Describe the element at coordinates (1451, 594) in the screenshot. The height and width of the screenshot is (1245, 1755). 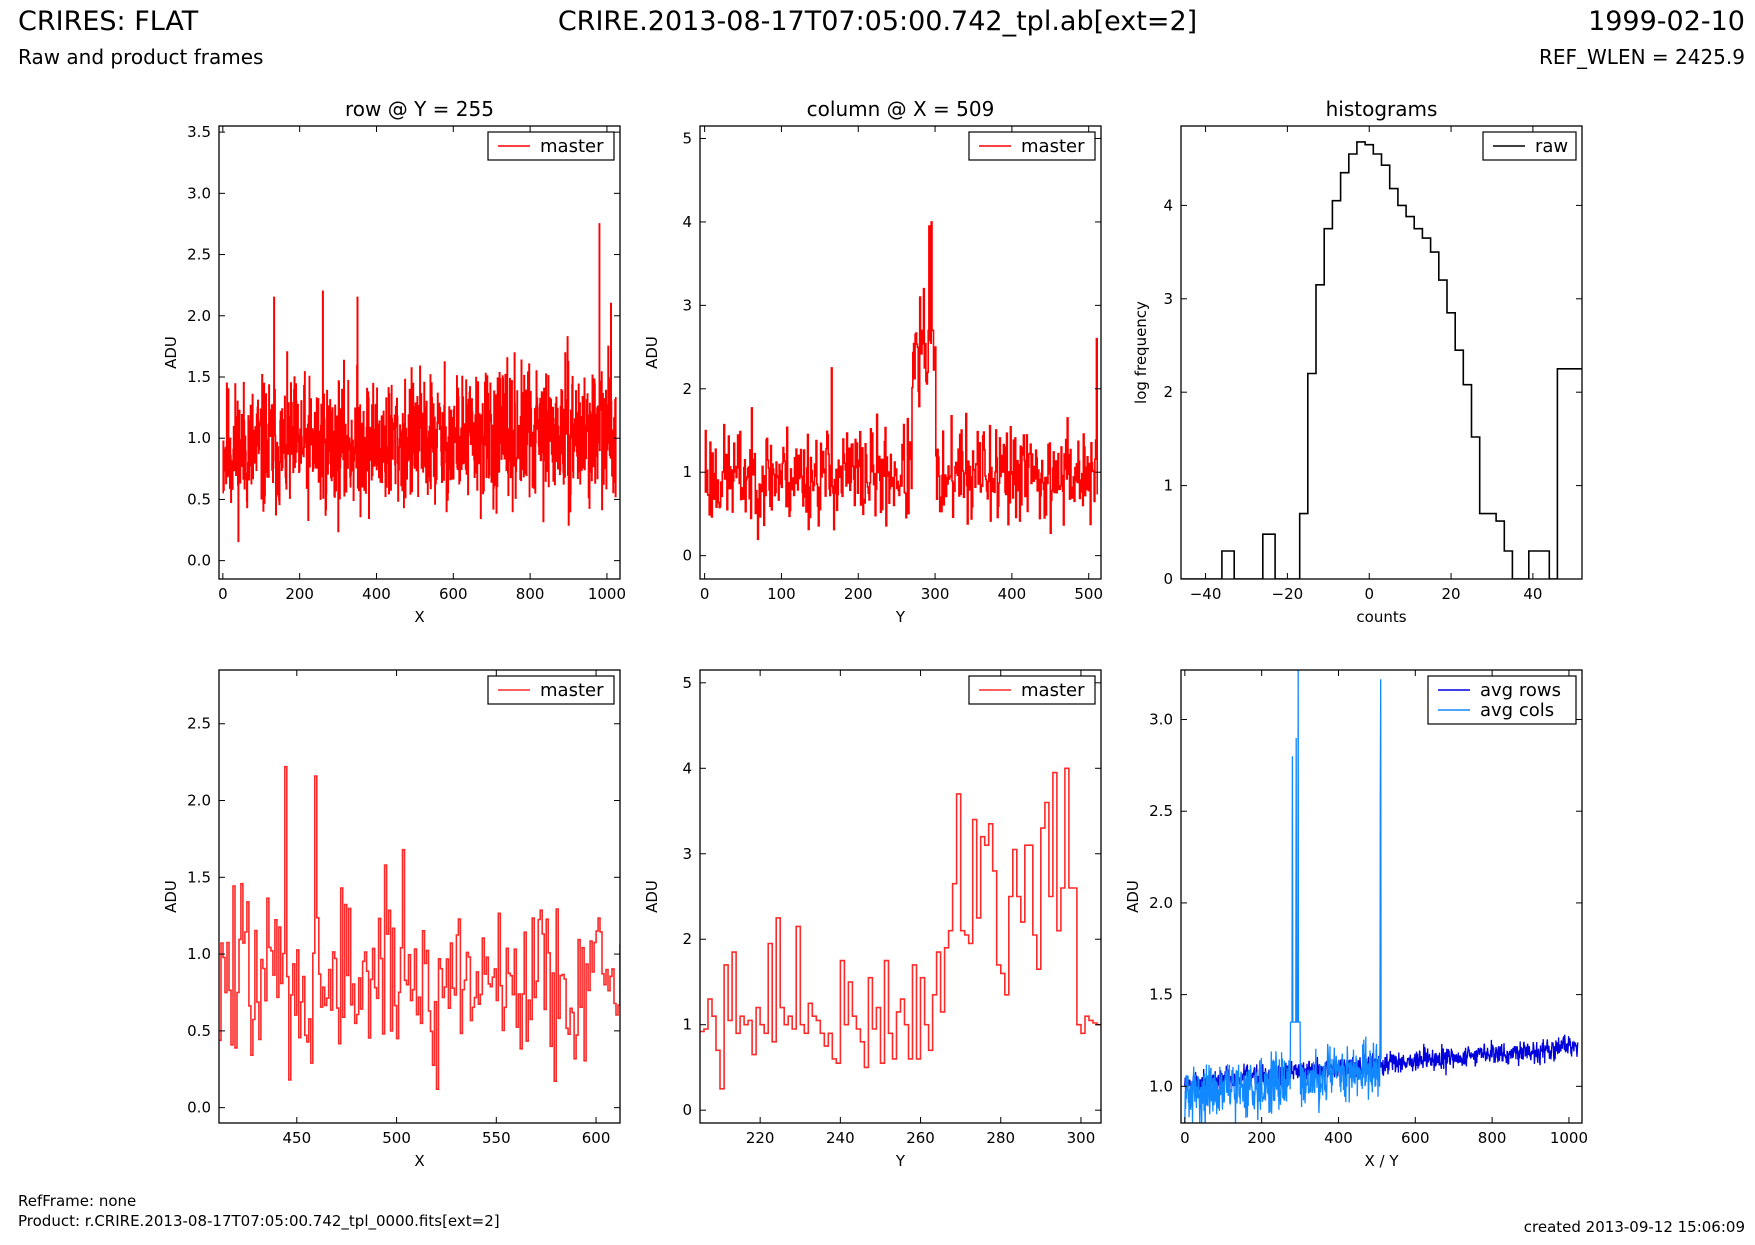
I see `x-tick-label: 20` at that location.